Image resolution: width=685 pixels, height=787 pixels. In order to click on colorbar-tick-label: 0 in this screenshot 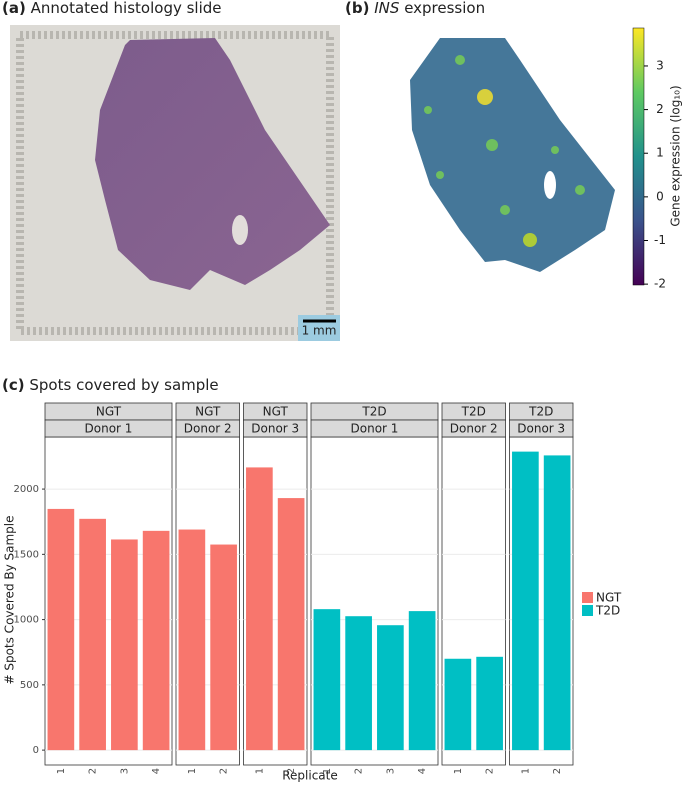, I will do `click(660, 196)`.